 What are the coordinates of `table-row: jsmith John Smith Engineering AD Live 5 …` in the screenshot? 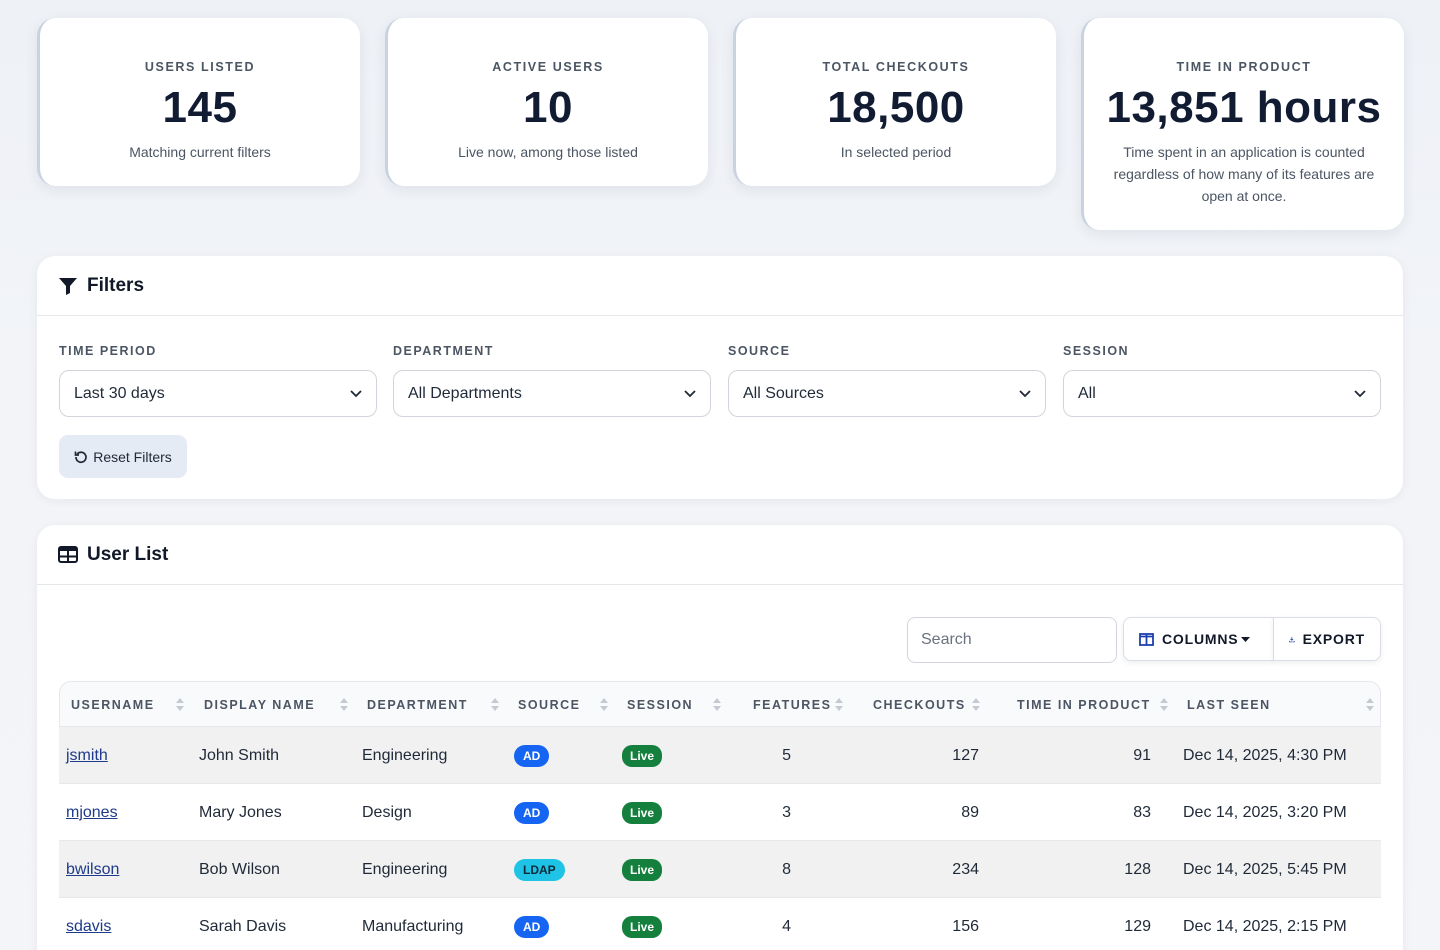 It's located at (720, 755).